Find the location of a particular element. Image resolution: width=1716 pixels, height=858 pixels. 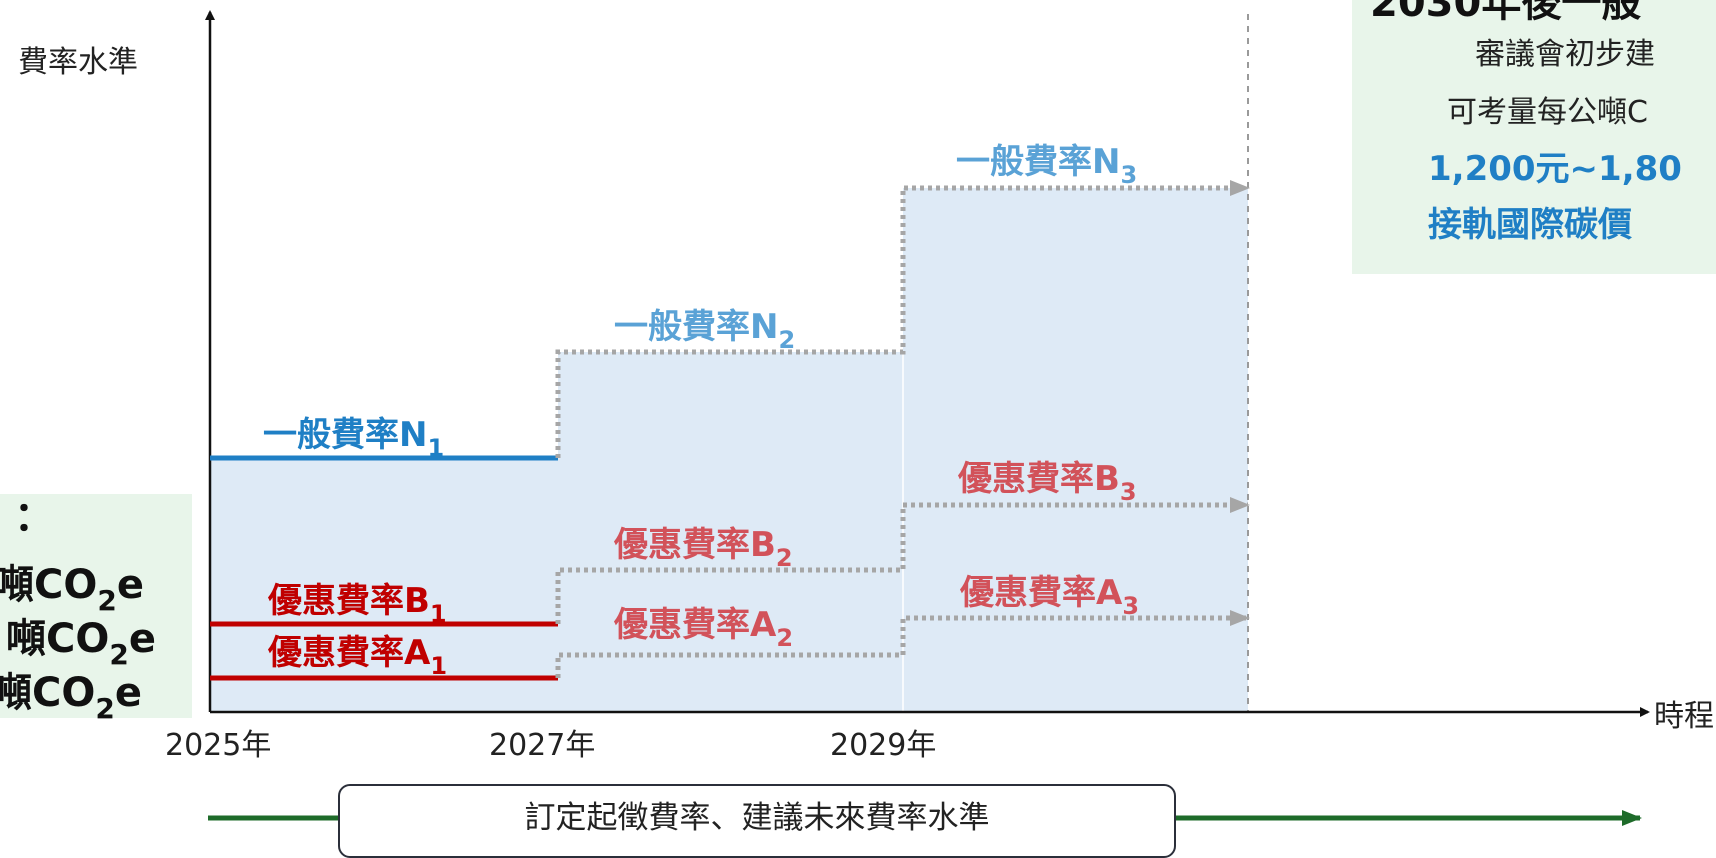

x-tick-2029: 2029年 is located at coordinates (883, 745).